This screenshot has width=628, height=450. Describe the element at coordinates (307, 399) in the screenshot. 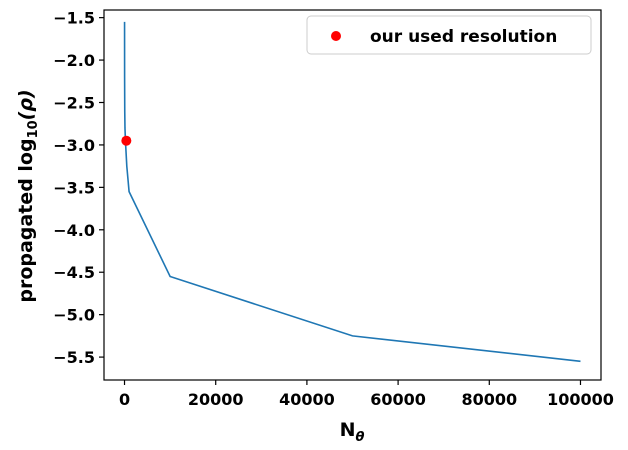

I see `x-tick-label: 40000` at that location.